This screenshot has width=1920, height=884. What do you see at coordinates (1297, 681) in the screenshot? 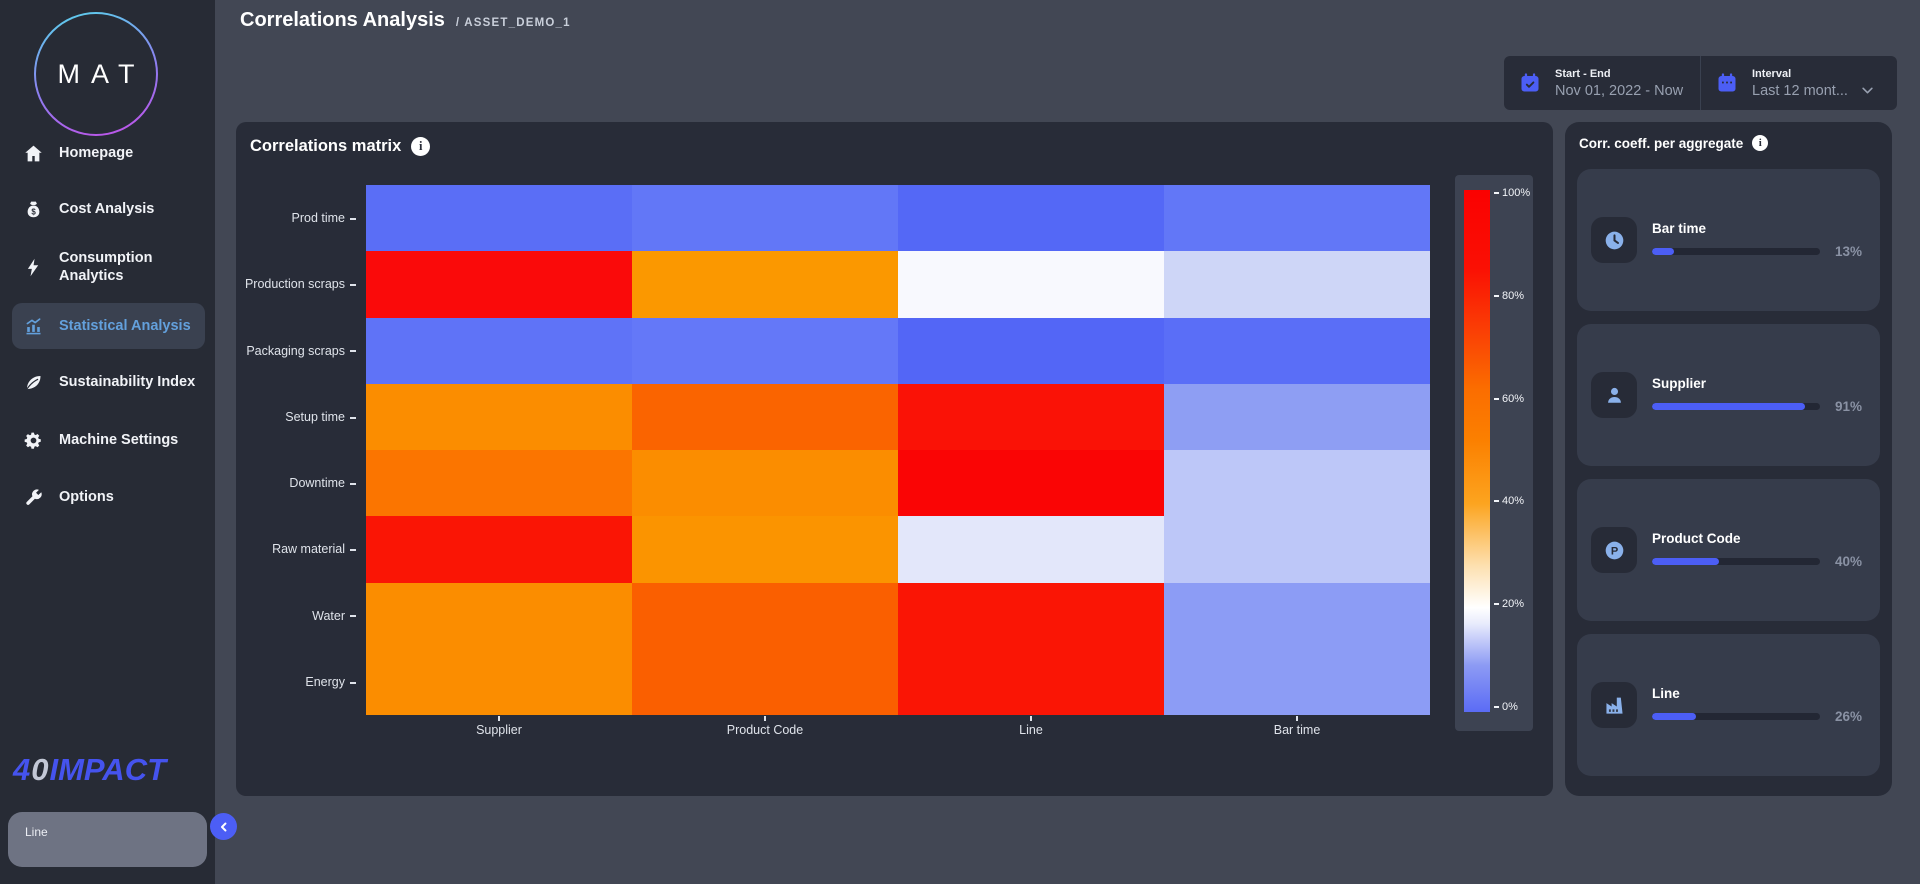
I see `heatmap-cell-energy-bar-time` at bounding box center [1297, 681].